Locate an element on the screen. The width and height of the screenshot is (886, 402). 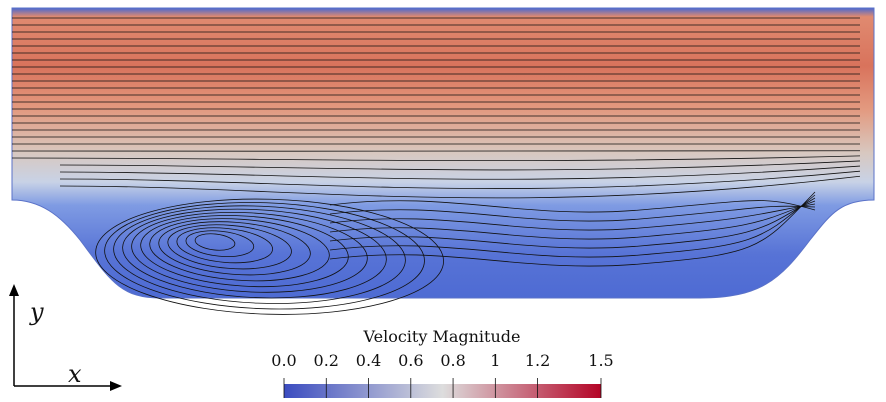
colorbar is located at coordinates (442, 391).